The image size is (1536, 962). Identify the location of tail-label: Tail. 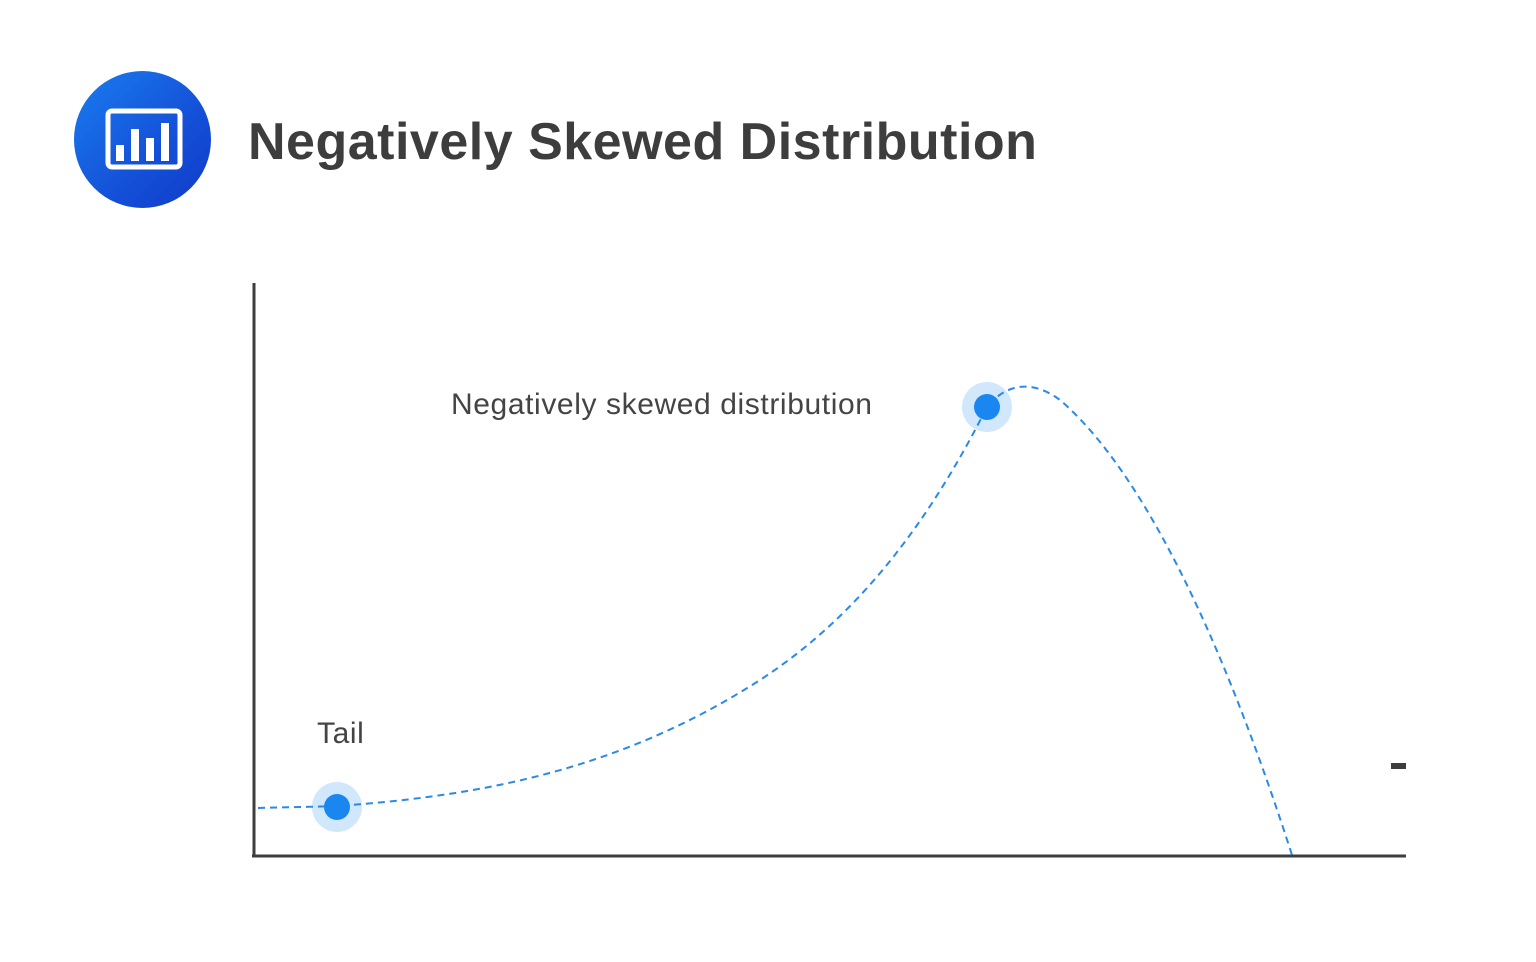
(341, 733).